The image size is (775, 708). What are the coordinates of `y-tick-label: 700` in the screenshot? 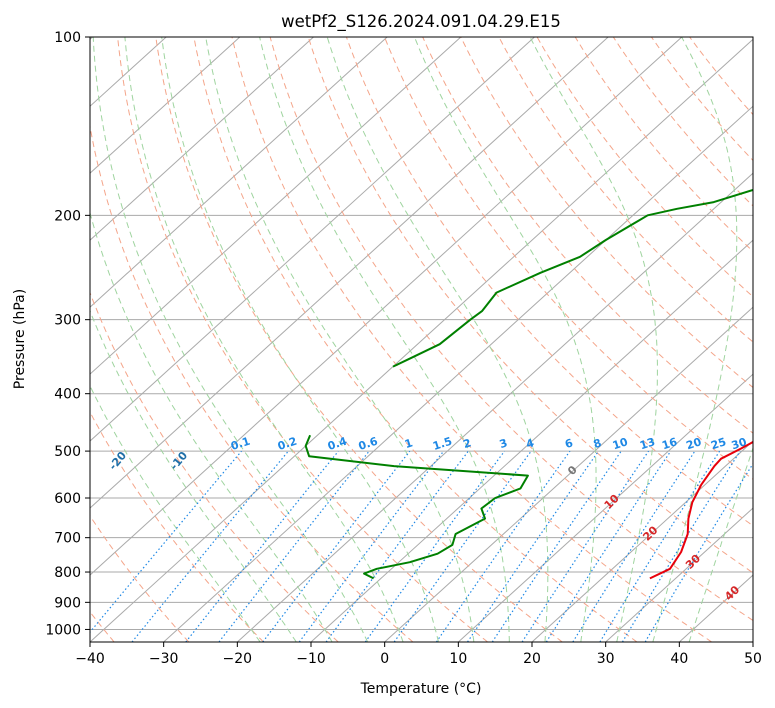 It's located at (67, 539).